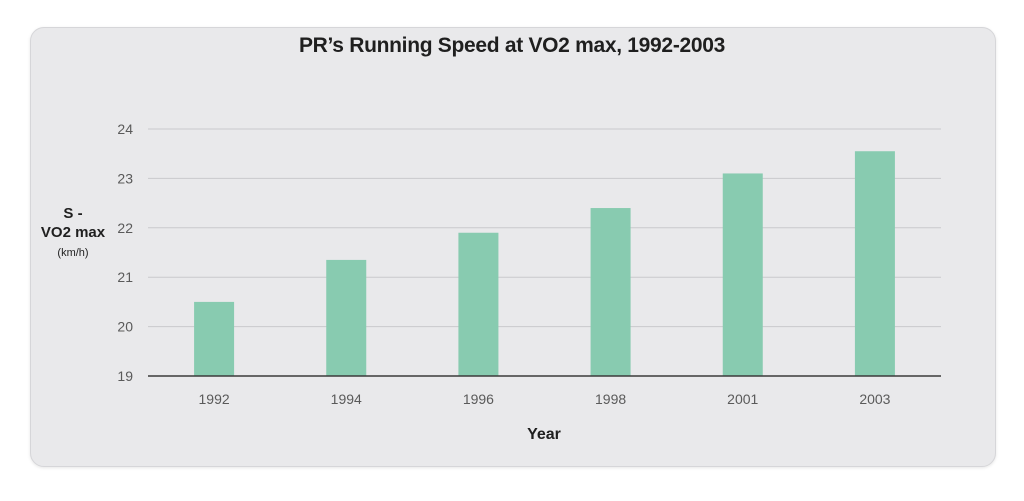 The image size is (1024, 501). What do you see at coordinates (610, 399) in the screenshot?
I see `x-tick-label: 1998` at bounding box center [610, 399].